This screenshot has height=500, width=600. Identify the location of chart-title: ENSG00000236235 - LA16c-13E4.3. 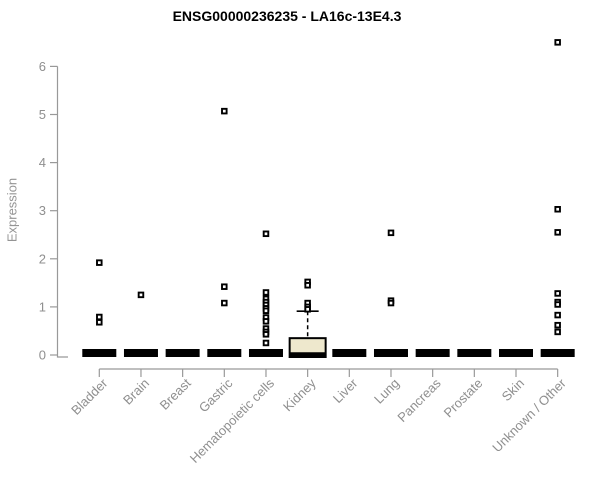
(287, 16).